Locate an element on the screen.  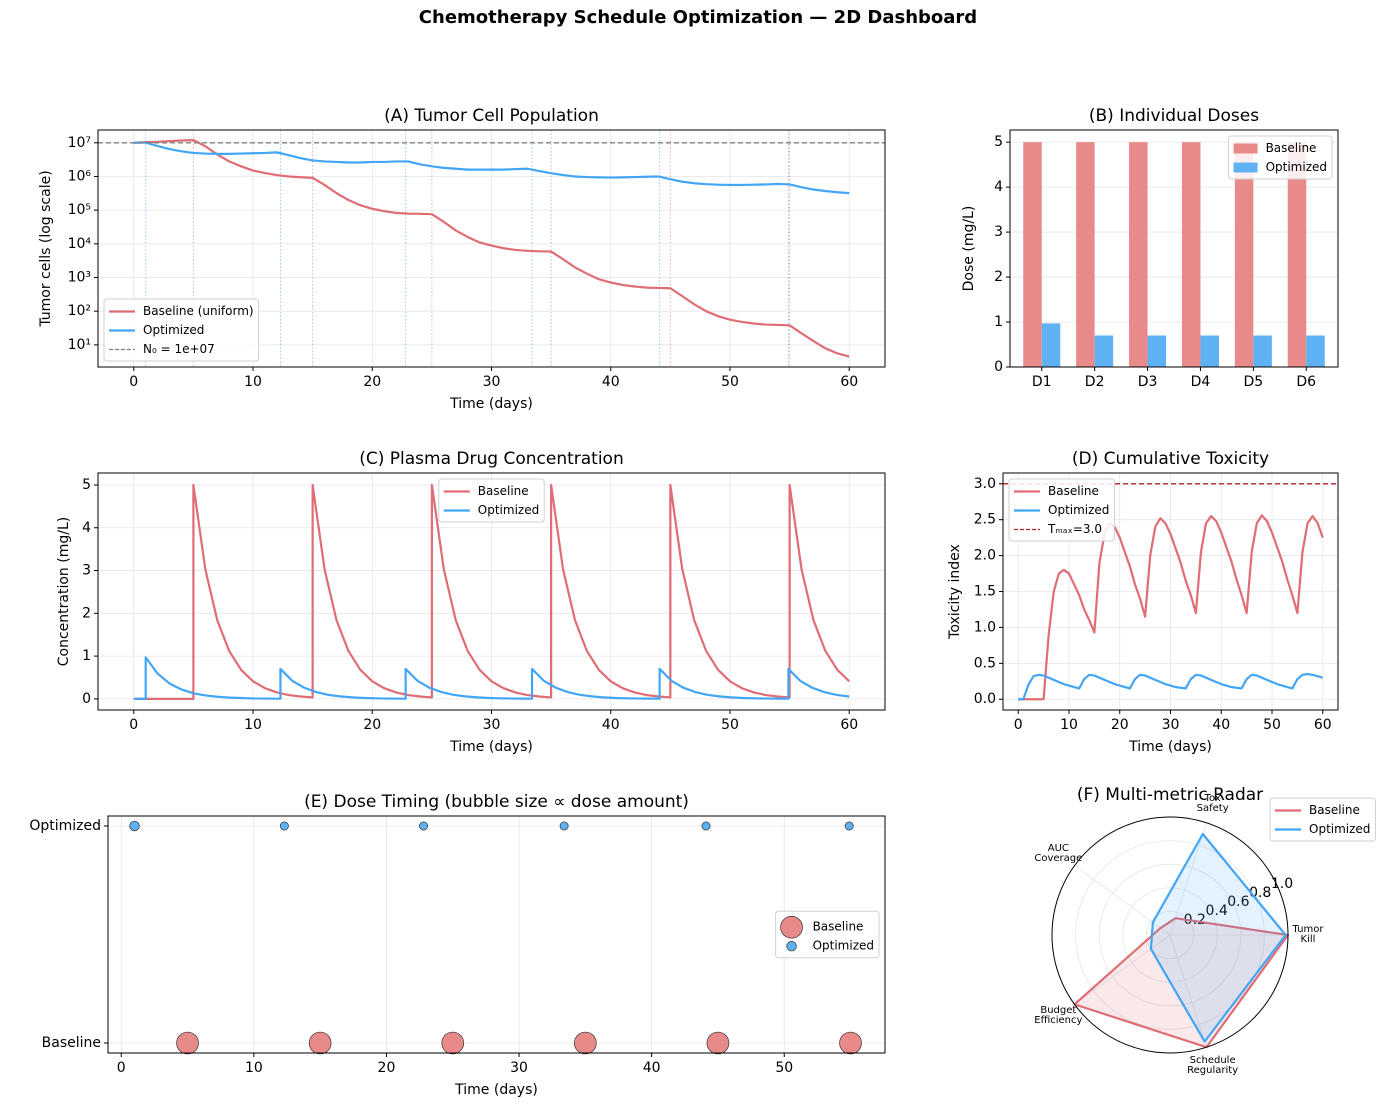
y-tick-label: 10² is located at coordinates (79, 311).